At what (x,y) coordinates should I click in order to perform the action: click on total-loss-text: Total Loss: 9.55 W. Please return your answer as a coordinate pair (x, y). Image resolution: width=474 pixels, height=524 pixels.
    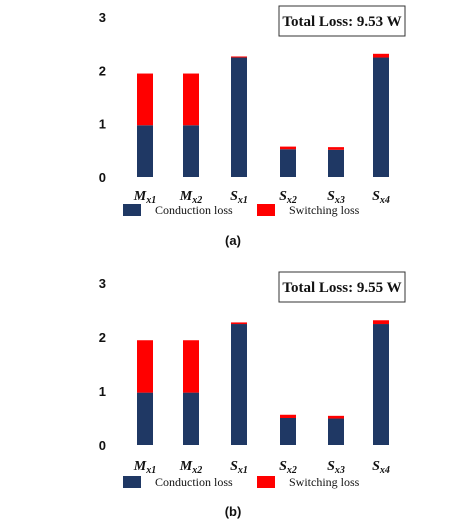
    Looking at the image, I should click on (341, 288).